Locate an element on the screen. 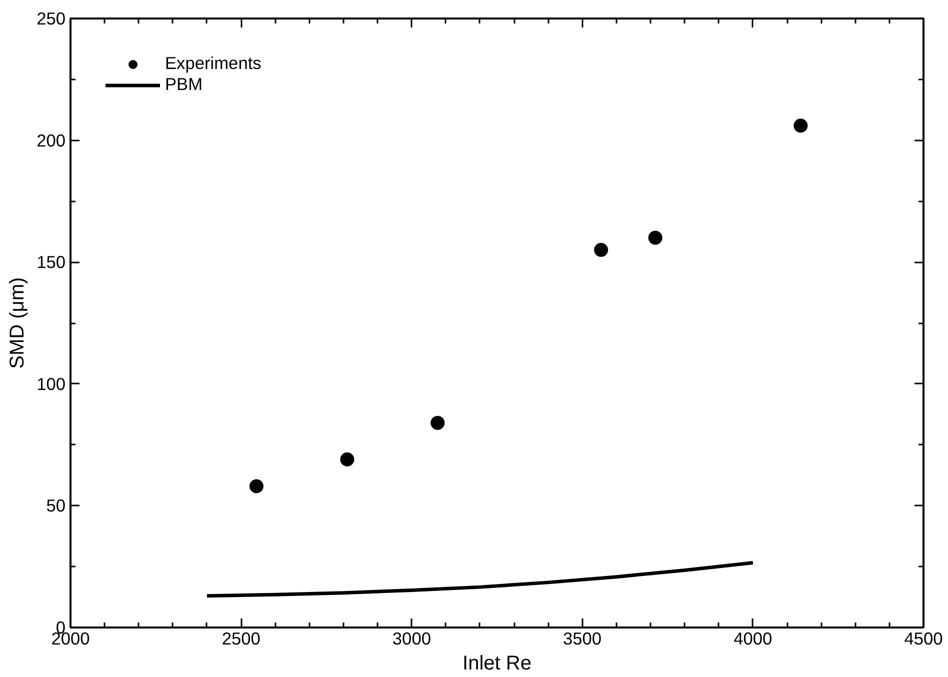  x-tick-label: 4000 is located at coordinates (753, 638).